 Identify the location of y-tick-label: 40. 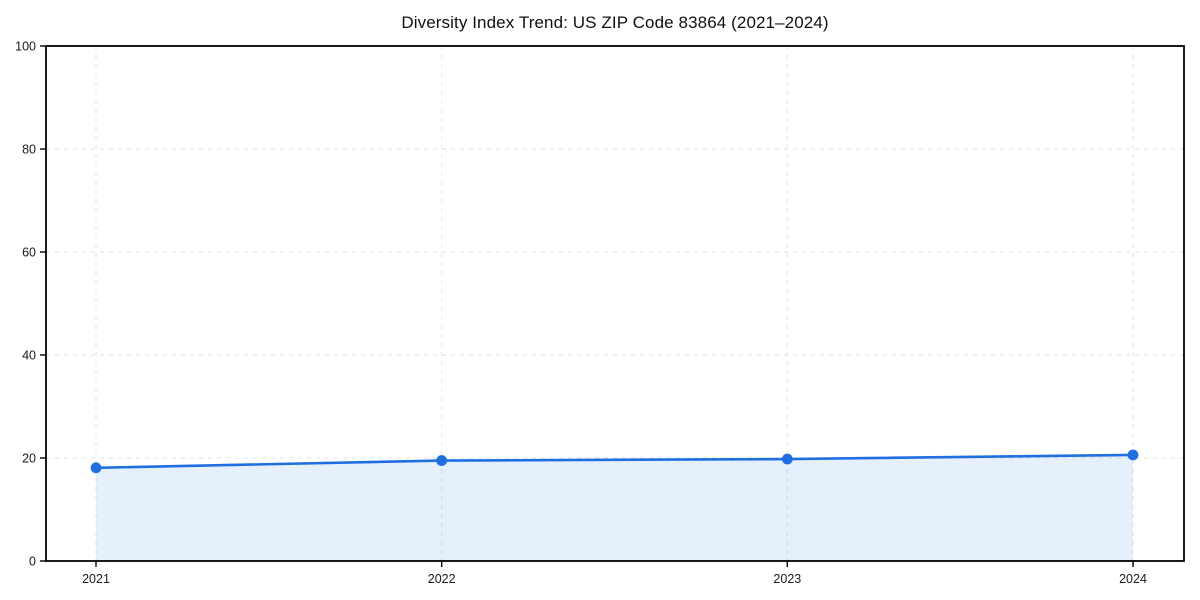
(29, 356).